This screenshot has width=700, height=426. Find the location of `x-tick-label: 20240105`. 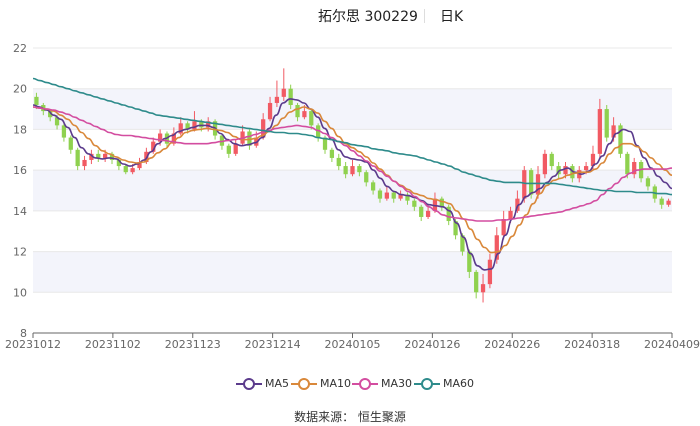

x-tick-label: 20240105 is located at coordinates (353, 344).